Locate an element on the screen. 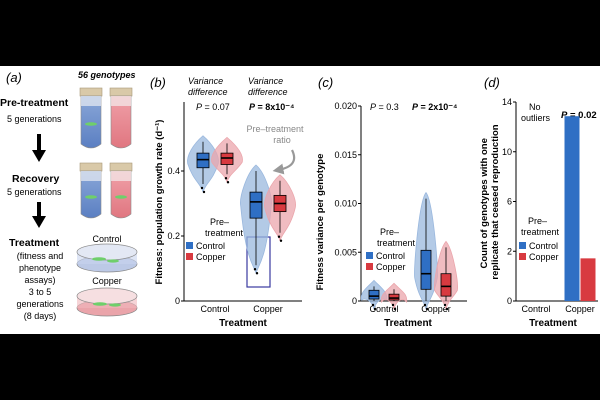 This screenshot has height=400, width=600. tube-blue-pretreatment is located at coordinates (91, 118).